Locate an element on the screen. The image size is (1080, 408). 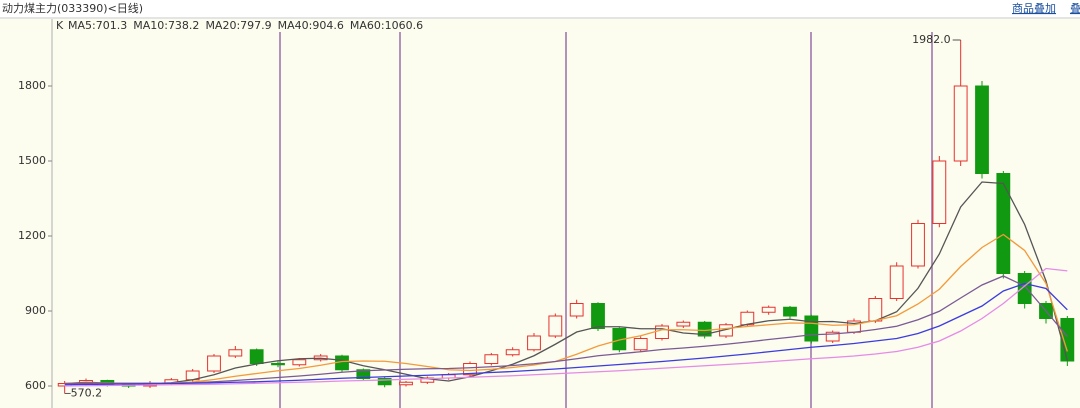
overlay-button: 商品叠加 is located at coordinates (1034, 8).